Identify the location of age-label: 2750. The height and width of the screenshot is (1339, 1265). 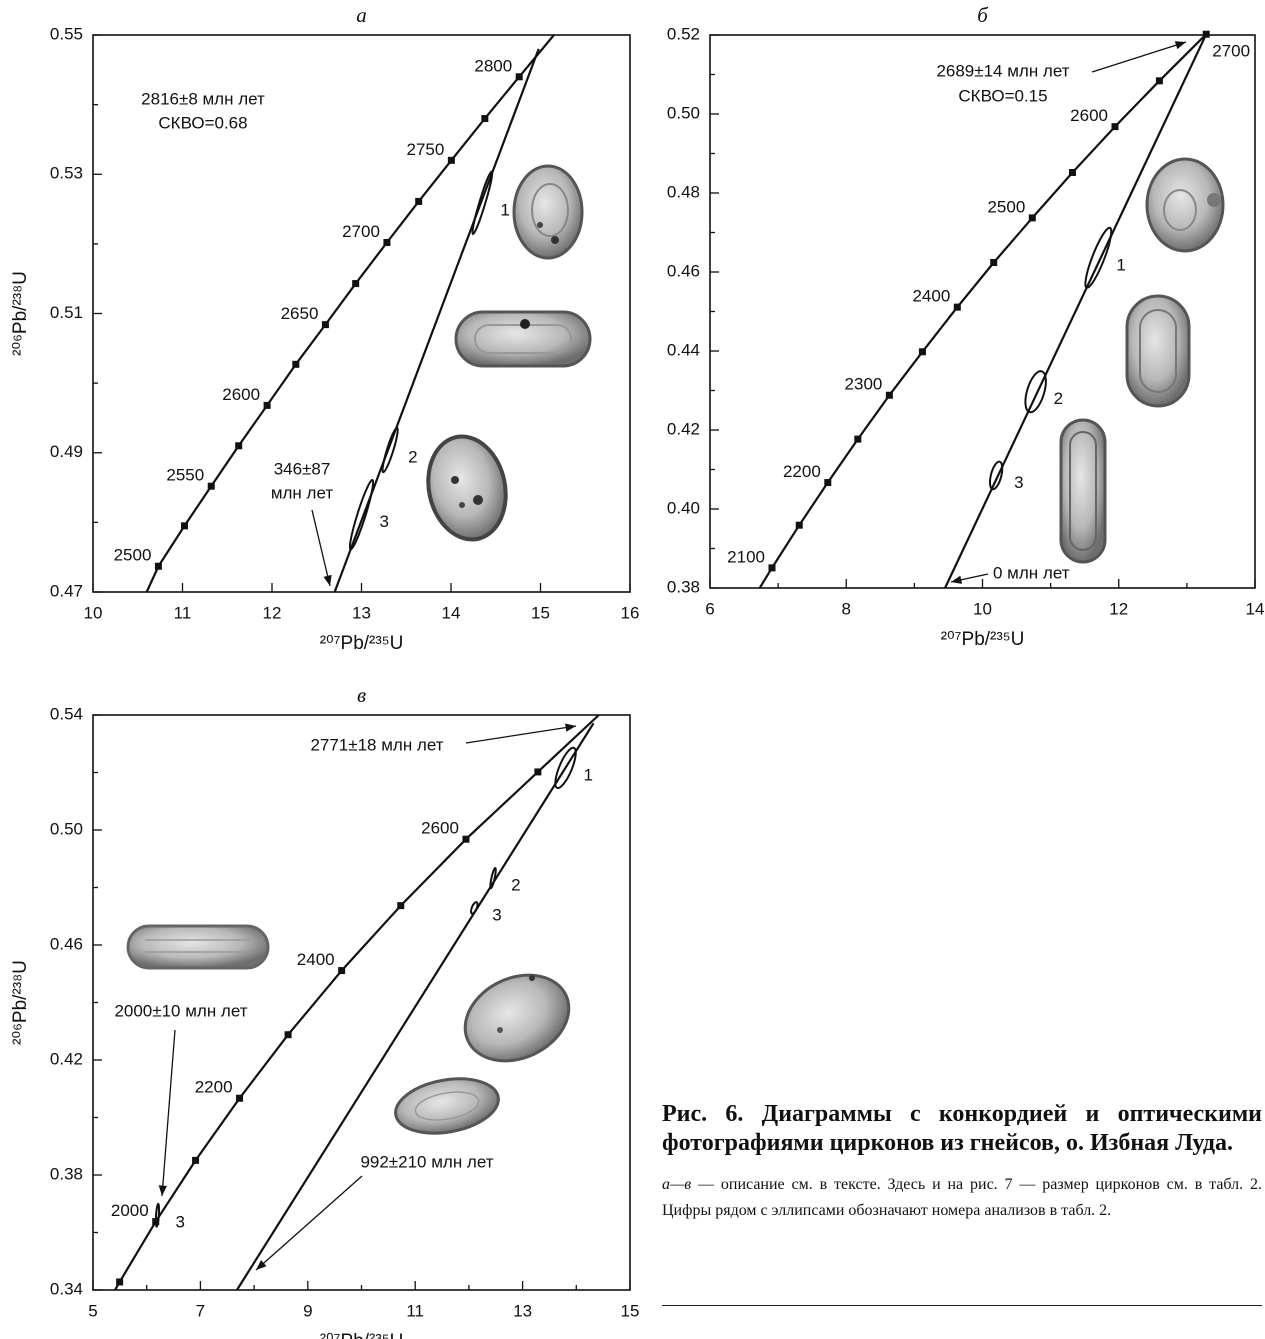
(426, 149).